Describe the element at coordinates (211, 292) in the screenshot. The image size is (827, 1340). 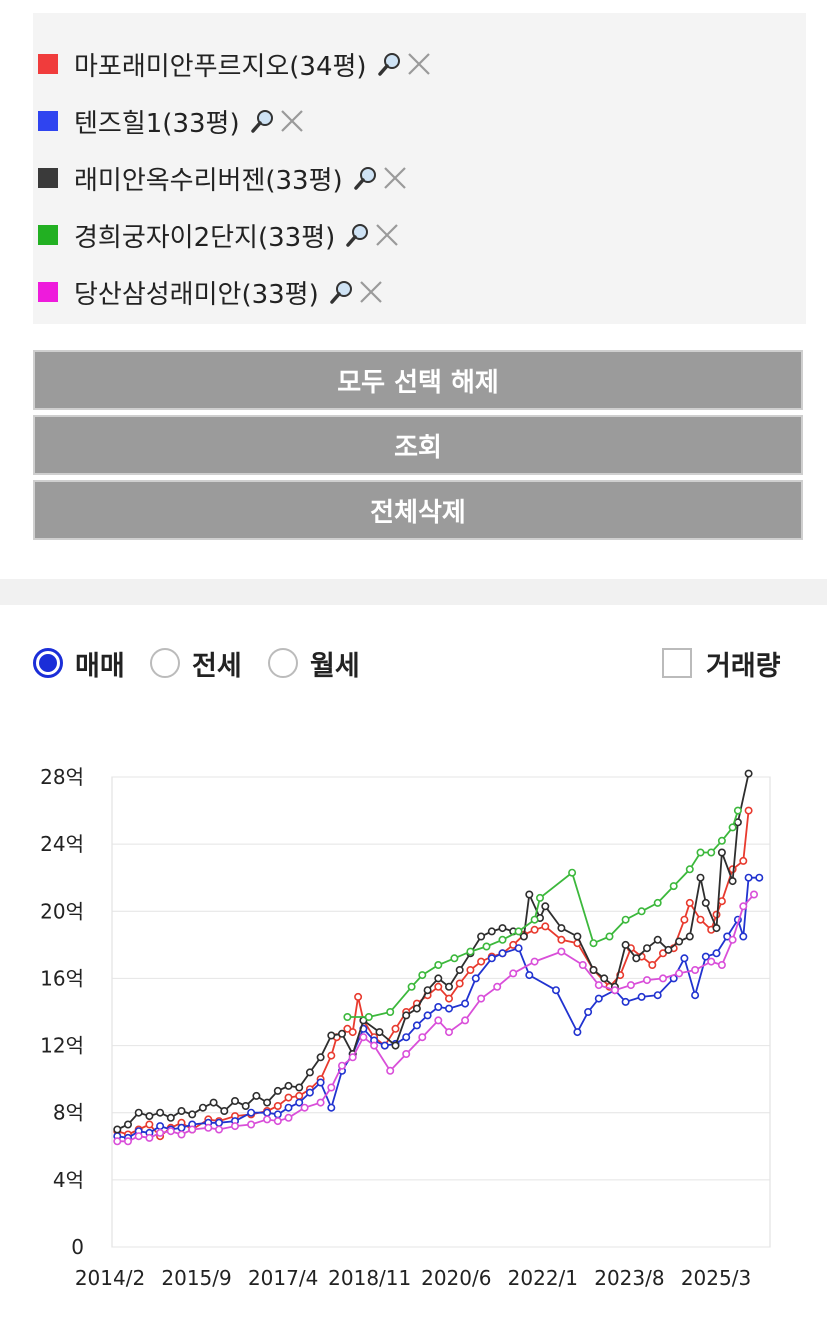
I see `apartment-item: 당산삼성래미안(33평)` at that location.